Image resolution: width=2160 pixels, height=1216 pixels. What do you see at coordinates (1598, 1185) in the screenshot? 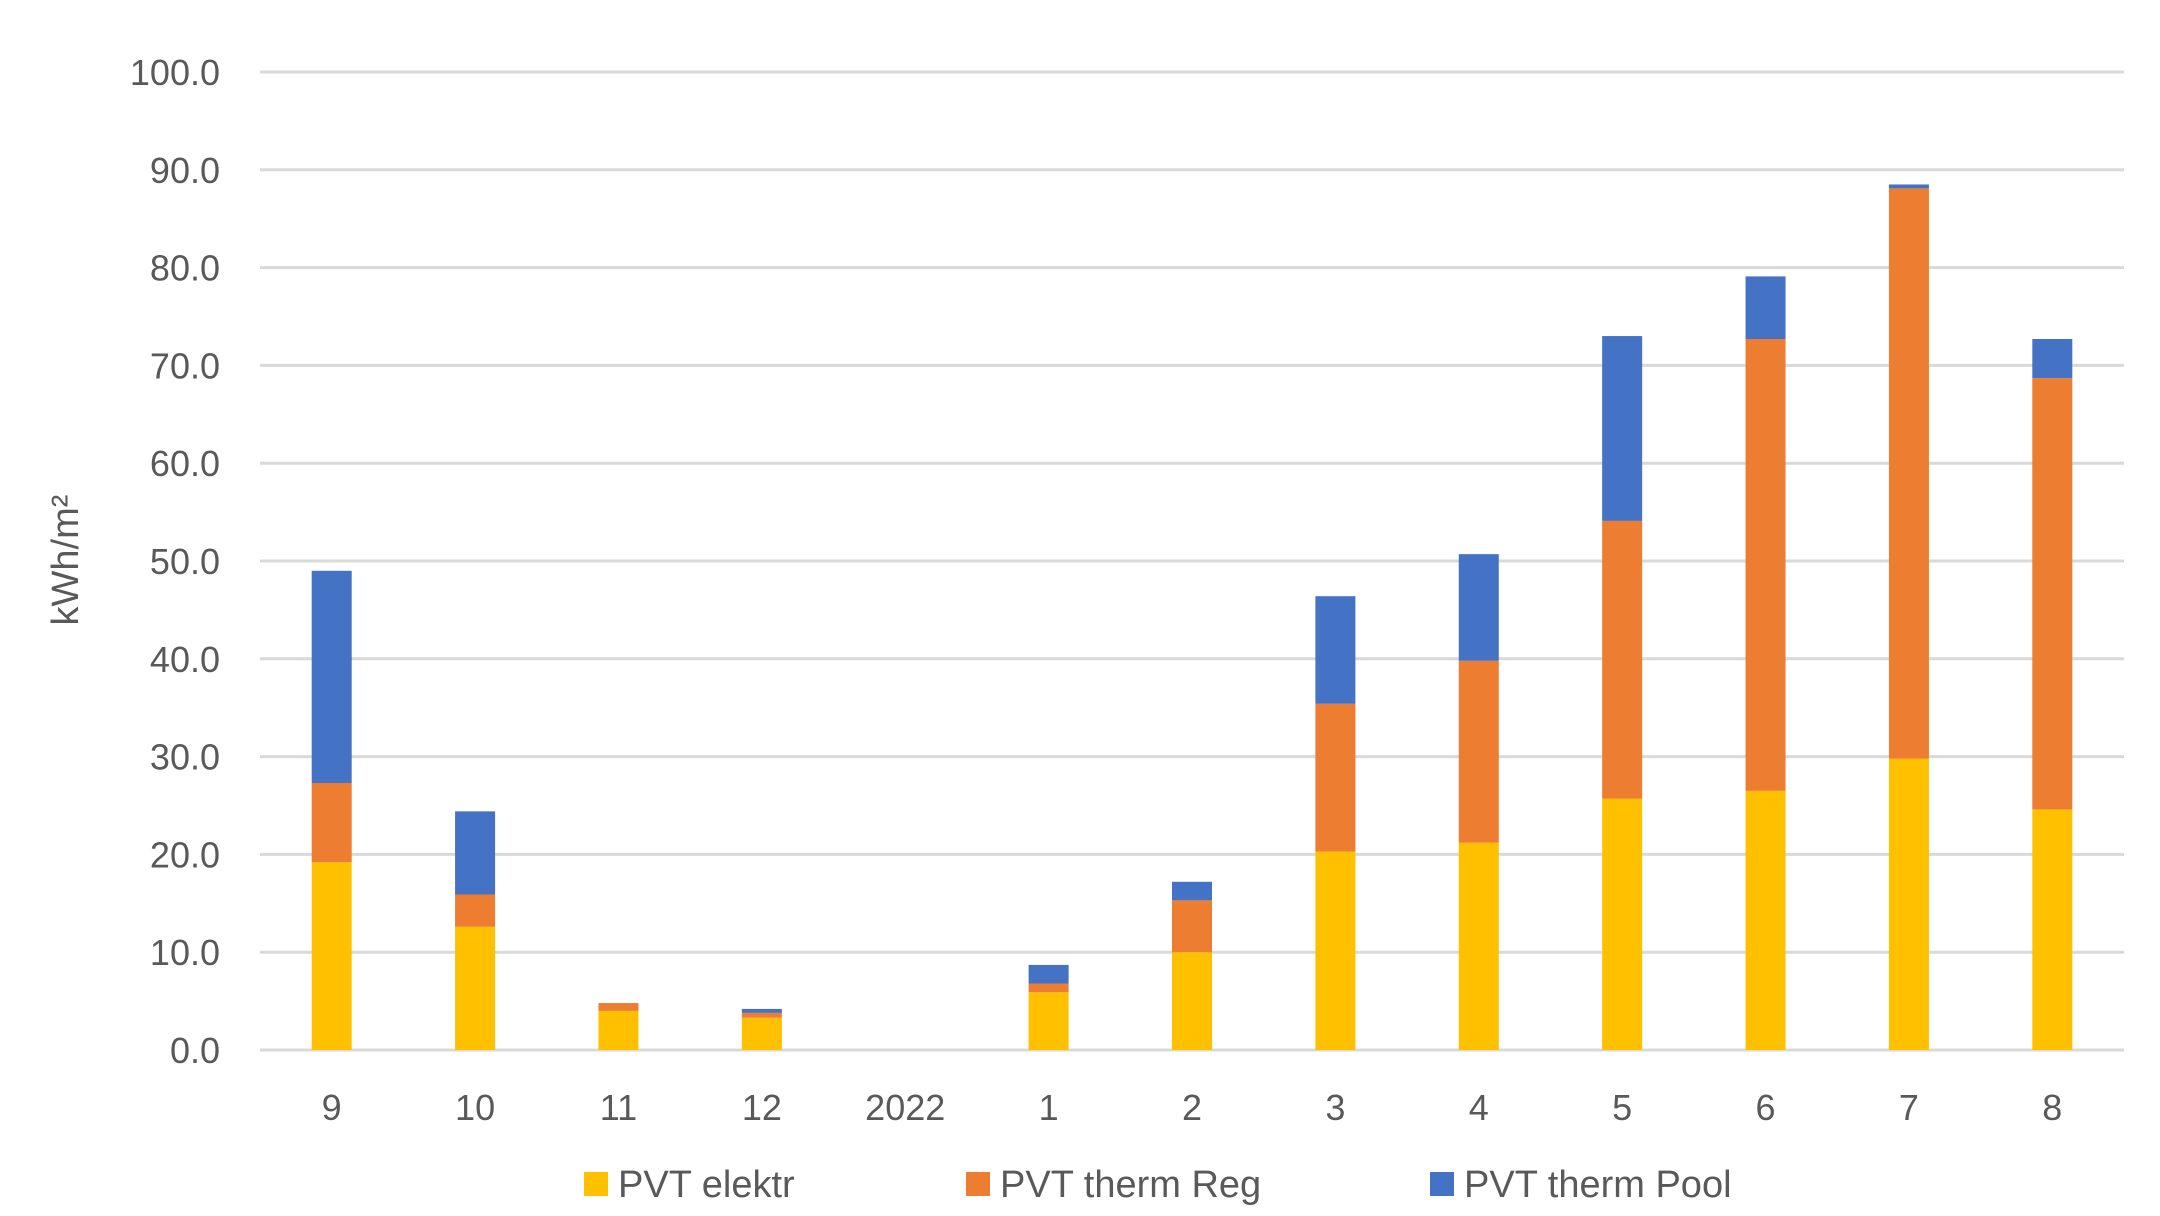
I see `legend-label: PVT therm Pool` at bounding box center [1598, 1185].